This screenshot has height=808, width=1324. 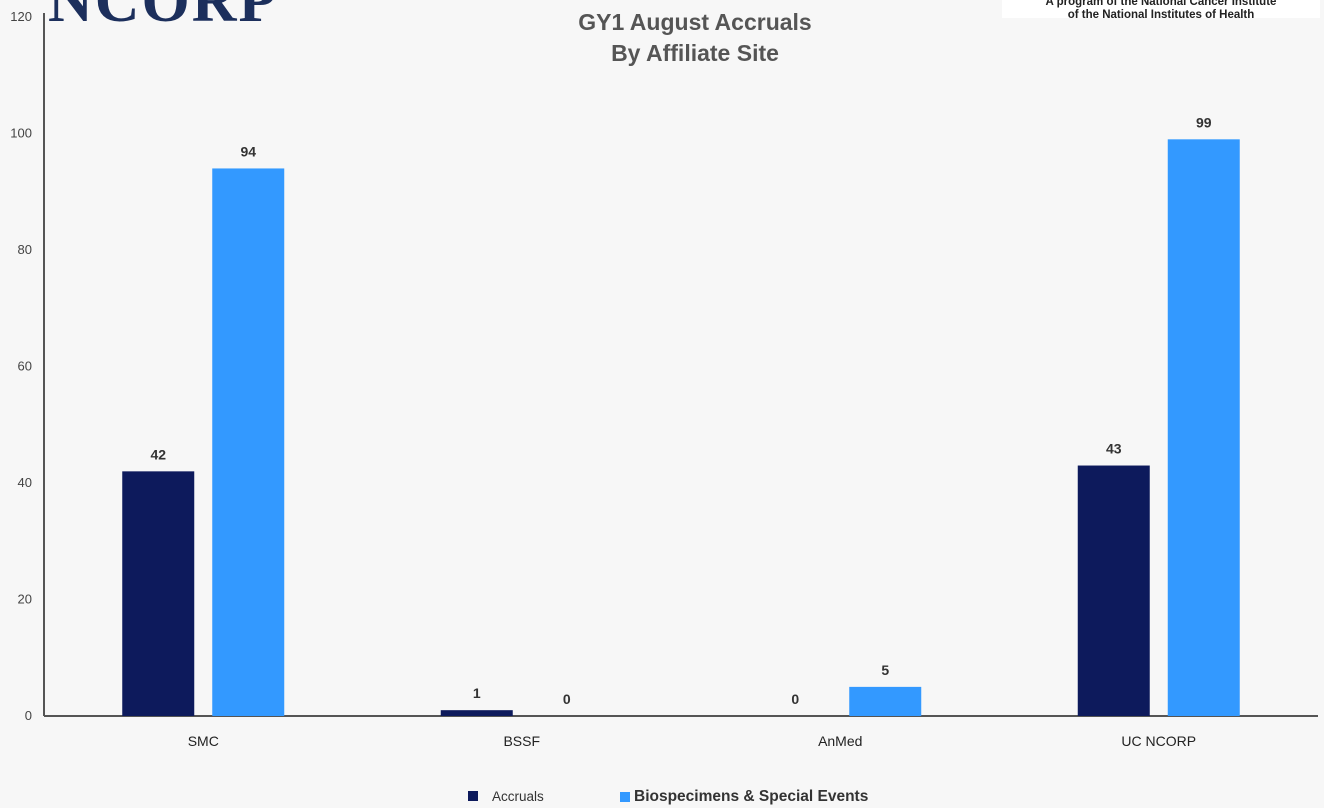 I want to click on x-tick-label: AnMed, so click(x=840, y=741).